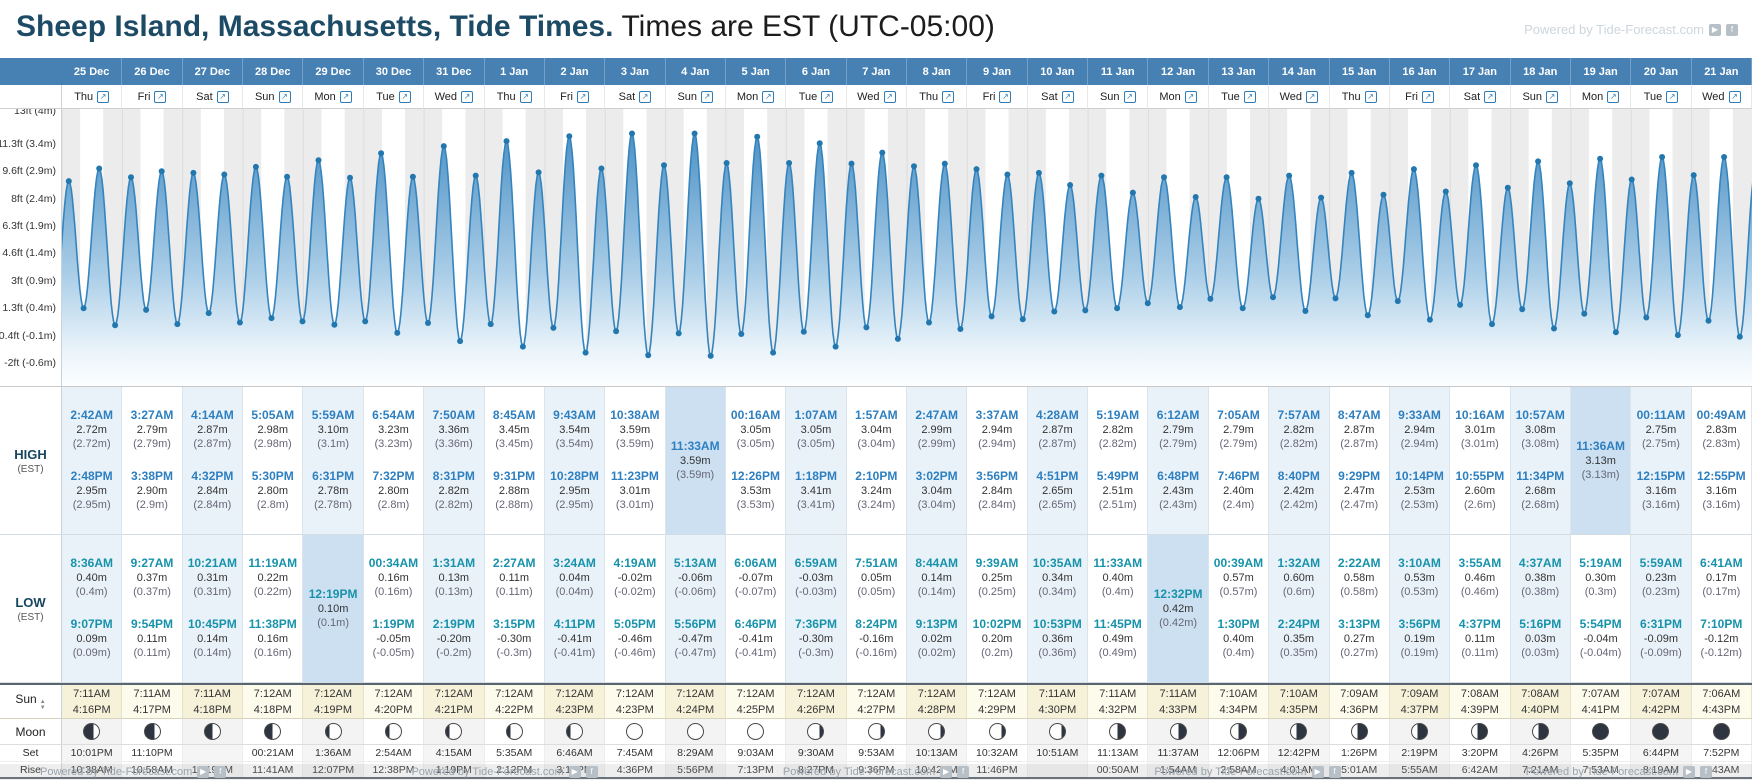 This screenshot has width=1752, height=780. Describe the element at coordinates (1419, 430) in the screenshot. I see `tide-height: 2.94m` at that location.